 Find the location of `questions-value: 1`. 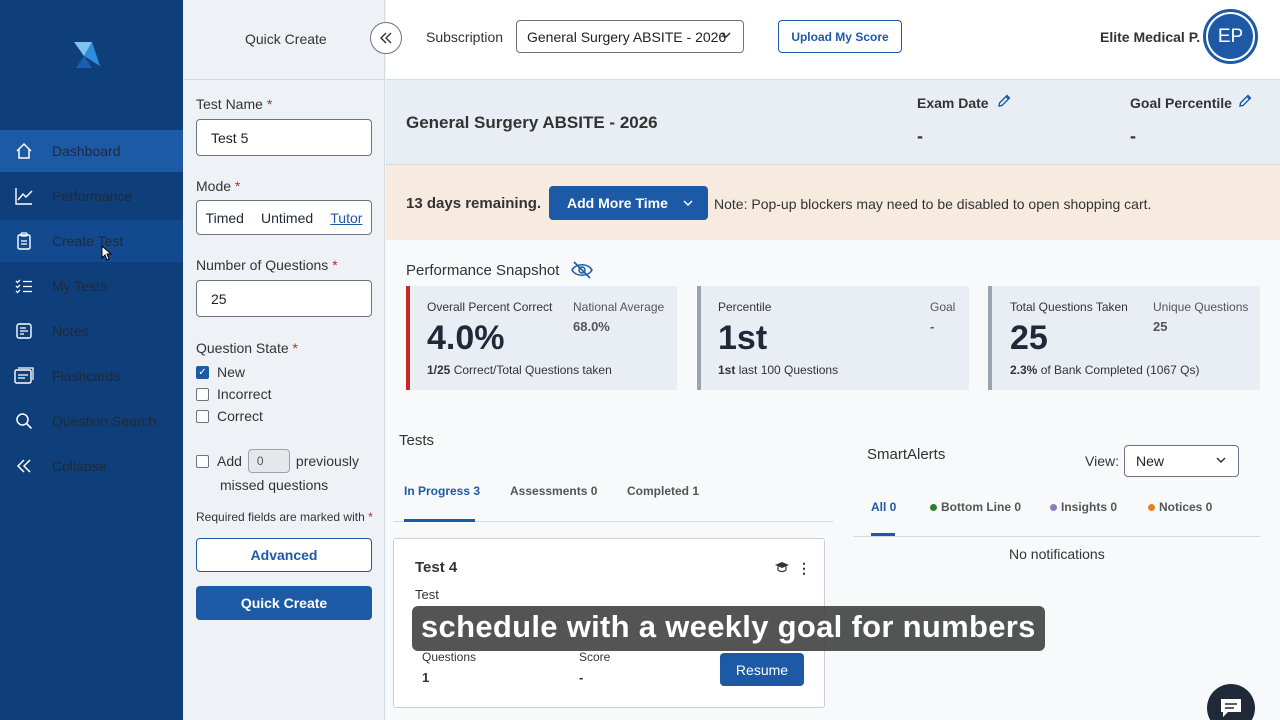

questions-value: 1 is located at coordinates (426, 677).